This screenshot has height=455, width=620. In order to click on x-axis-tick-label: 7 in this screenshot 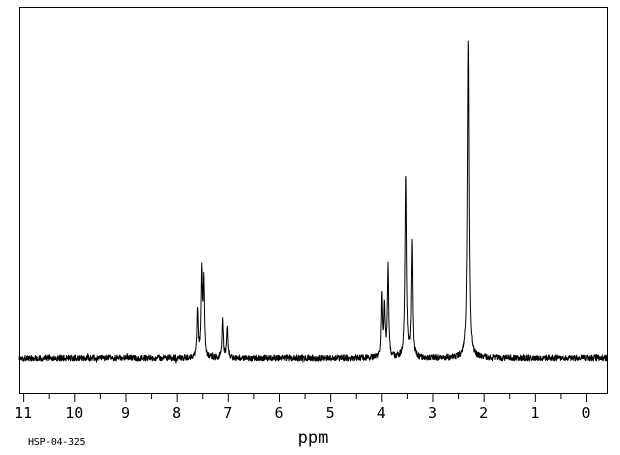, I will do `click(227, 413)`.